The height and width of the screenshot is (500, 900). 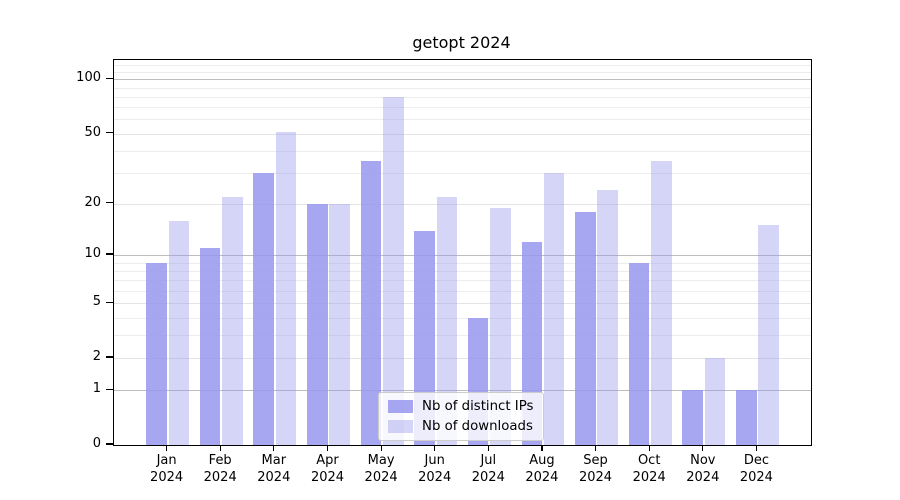 What do you see at coordinates (461, 42) in the screenshot?
I see `chart-title: getopt 2024` at bounding box center [461, 42].